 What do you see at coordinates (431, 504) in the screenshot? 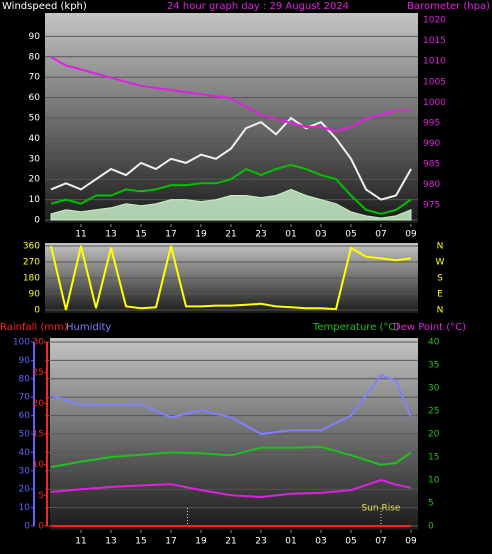
I see `y2-tick-label: 5` at bounding box center [431, 504].